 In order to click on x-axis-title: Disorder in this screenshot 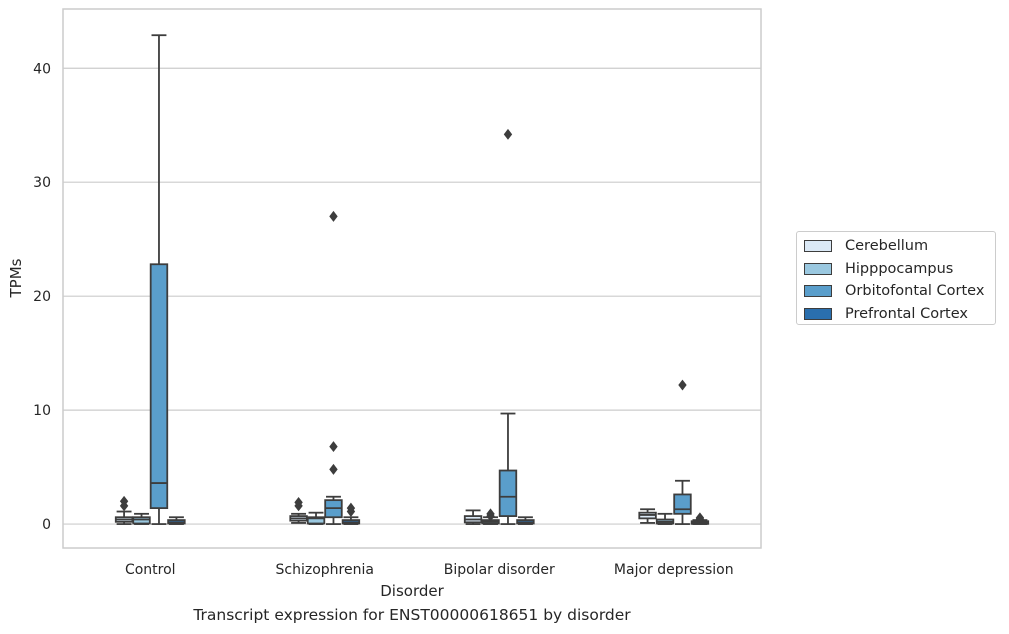, I will do `click(412, 591)`.